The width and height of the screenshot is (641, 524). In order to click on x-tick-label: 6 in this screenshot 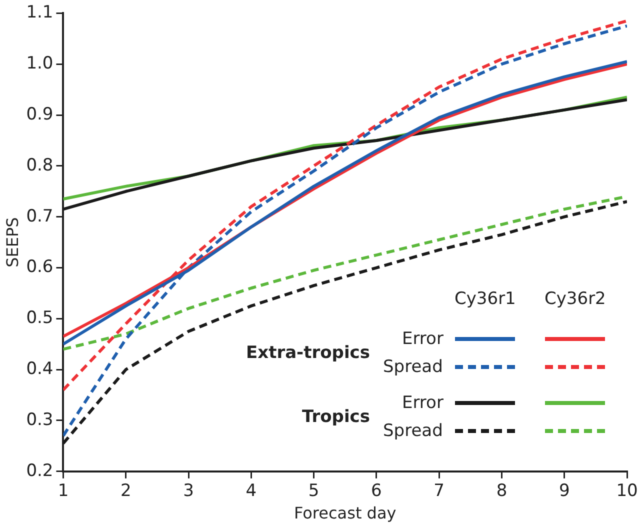, I will do `click(376, 491)`.